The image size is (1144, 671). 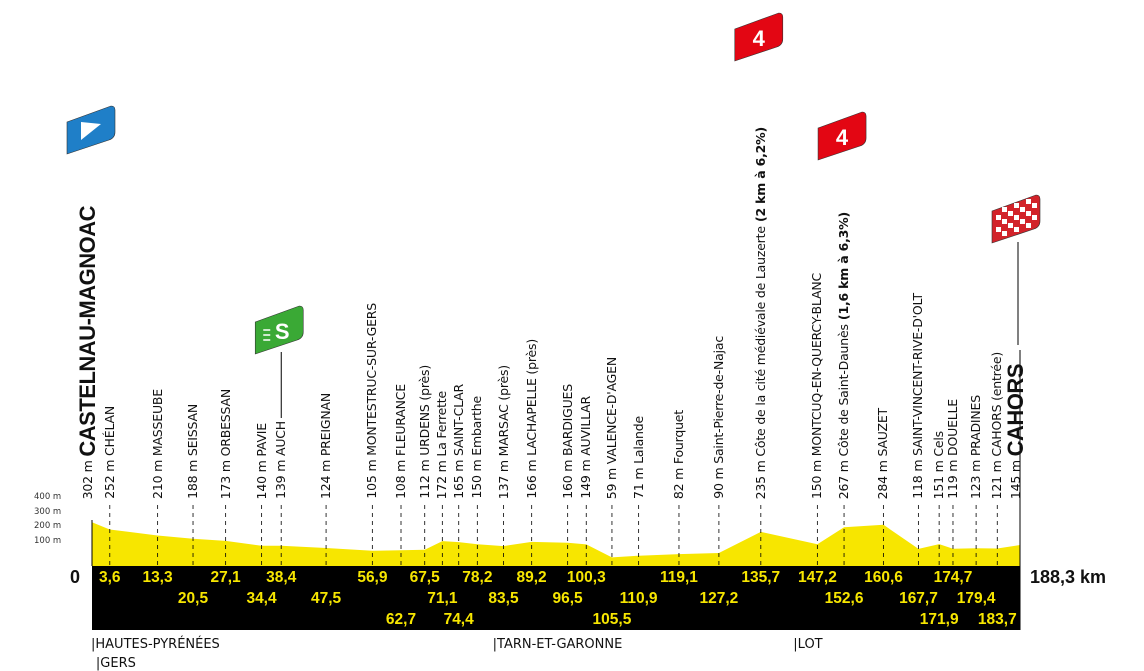 What do you see at coordinates (87, 477) in the screenshot?
I see `altitude: 302 m` at bounding box center [87, 477].